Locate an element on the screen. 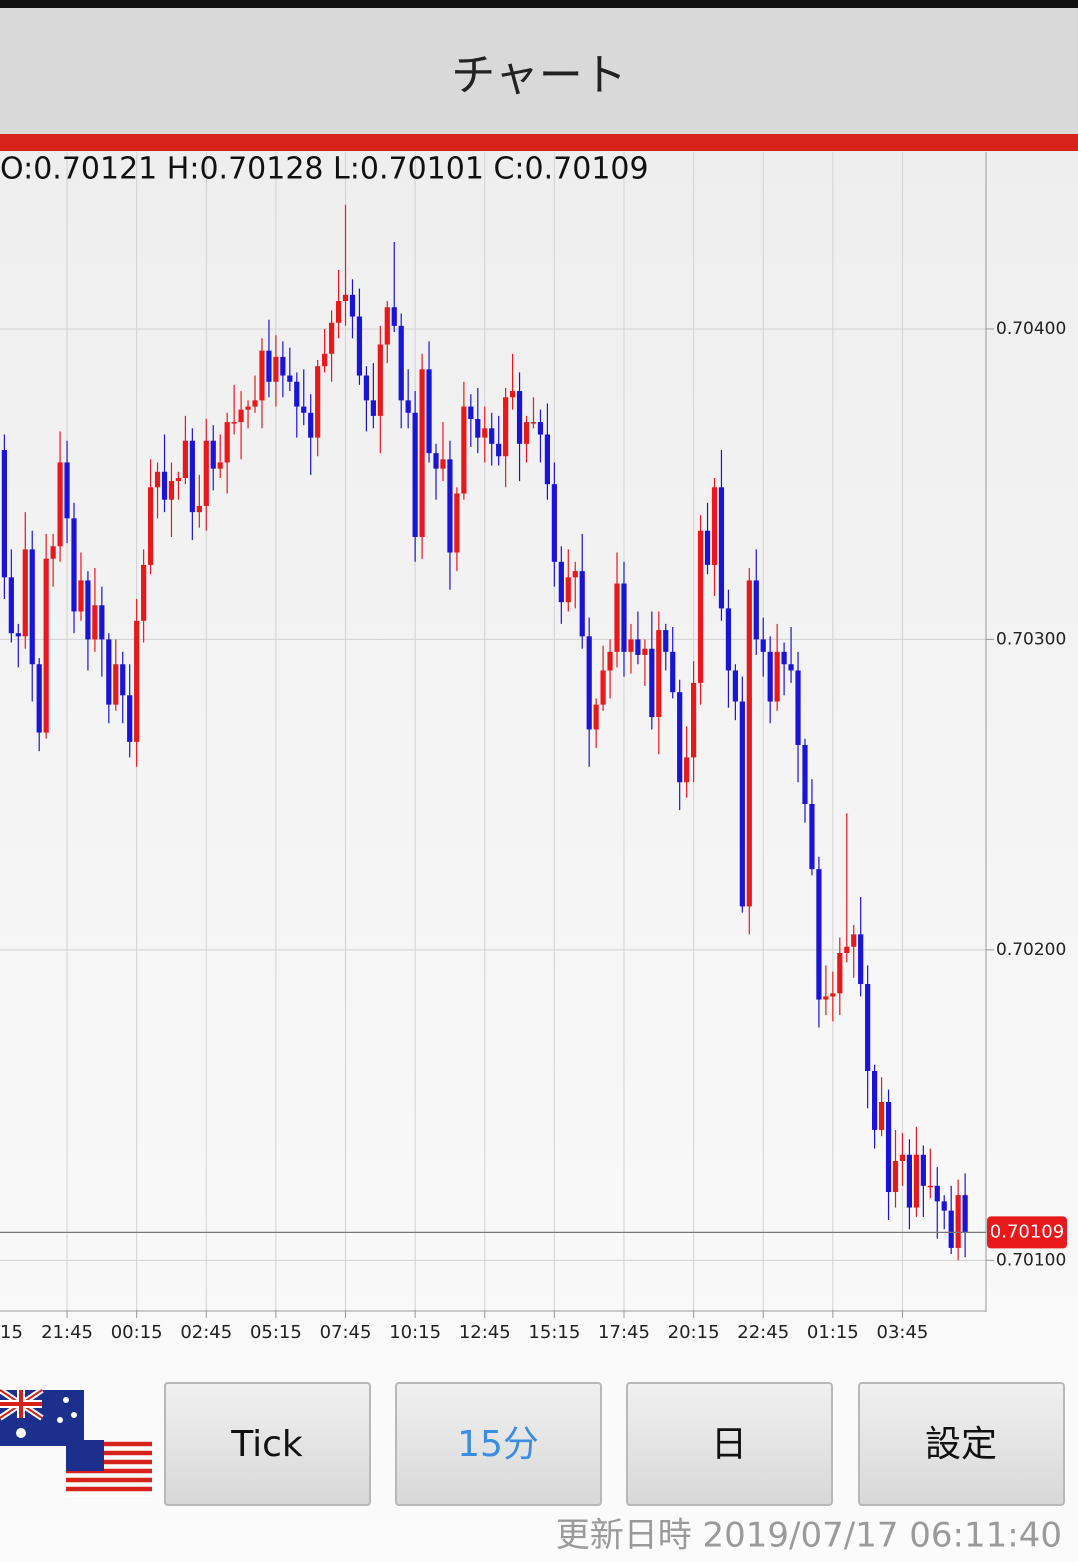 The width and height of the screenshot is (1078, 1562). x-tick-label: 02:45 is located at coordinates (206, 1332).